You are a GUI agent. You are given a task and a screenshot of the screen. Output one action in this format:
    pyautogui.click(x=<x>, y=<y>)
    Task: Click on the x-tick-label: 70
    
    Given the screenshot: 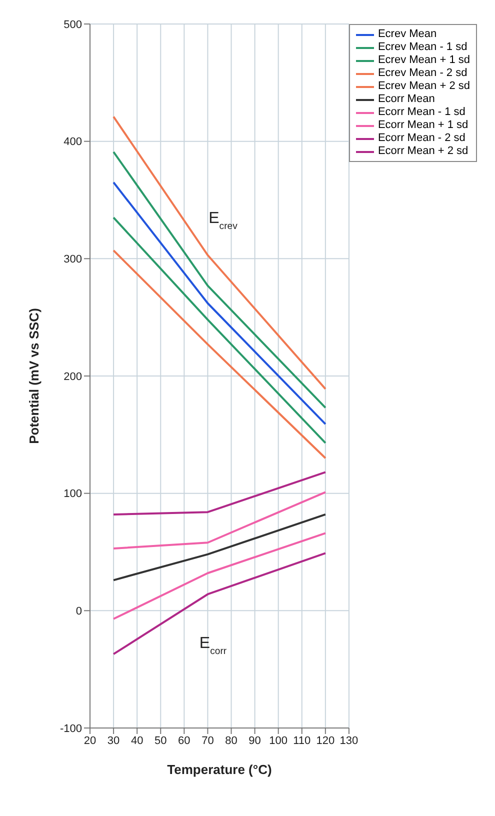 What is the action you would take?
    pyautogui.click(x=208, y=740)
    